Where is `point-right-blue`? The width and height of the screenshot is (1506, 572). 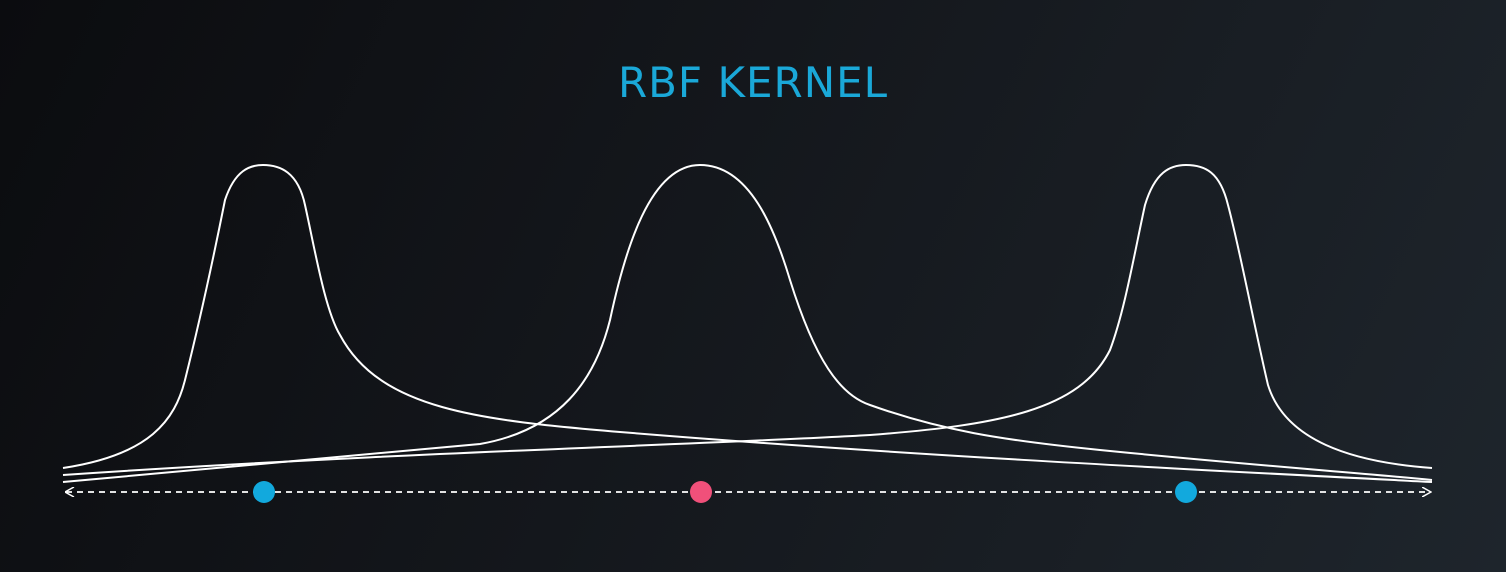 point-right-blue is located at coordinates (1186, 492).